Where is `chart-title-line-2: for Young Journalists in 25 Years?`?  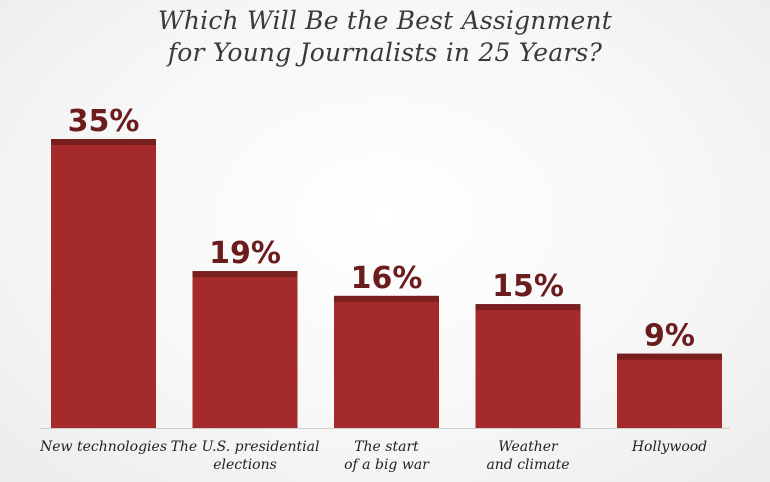
chart-title-line-2: for Young Journalists in 25 Years? is located at coordinates (385, 52).